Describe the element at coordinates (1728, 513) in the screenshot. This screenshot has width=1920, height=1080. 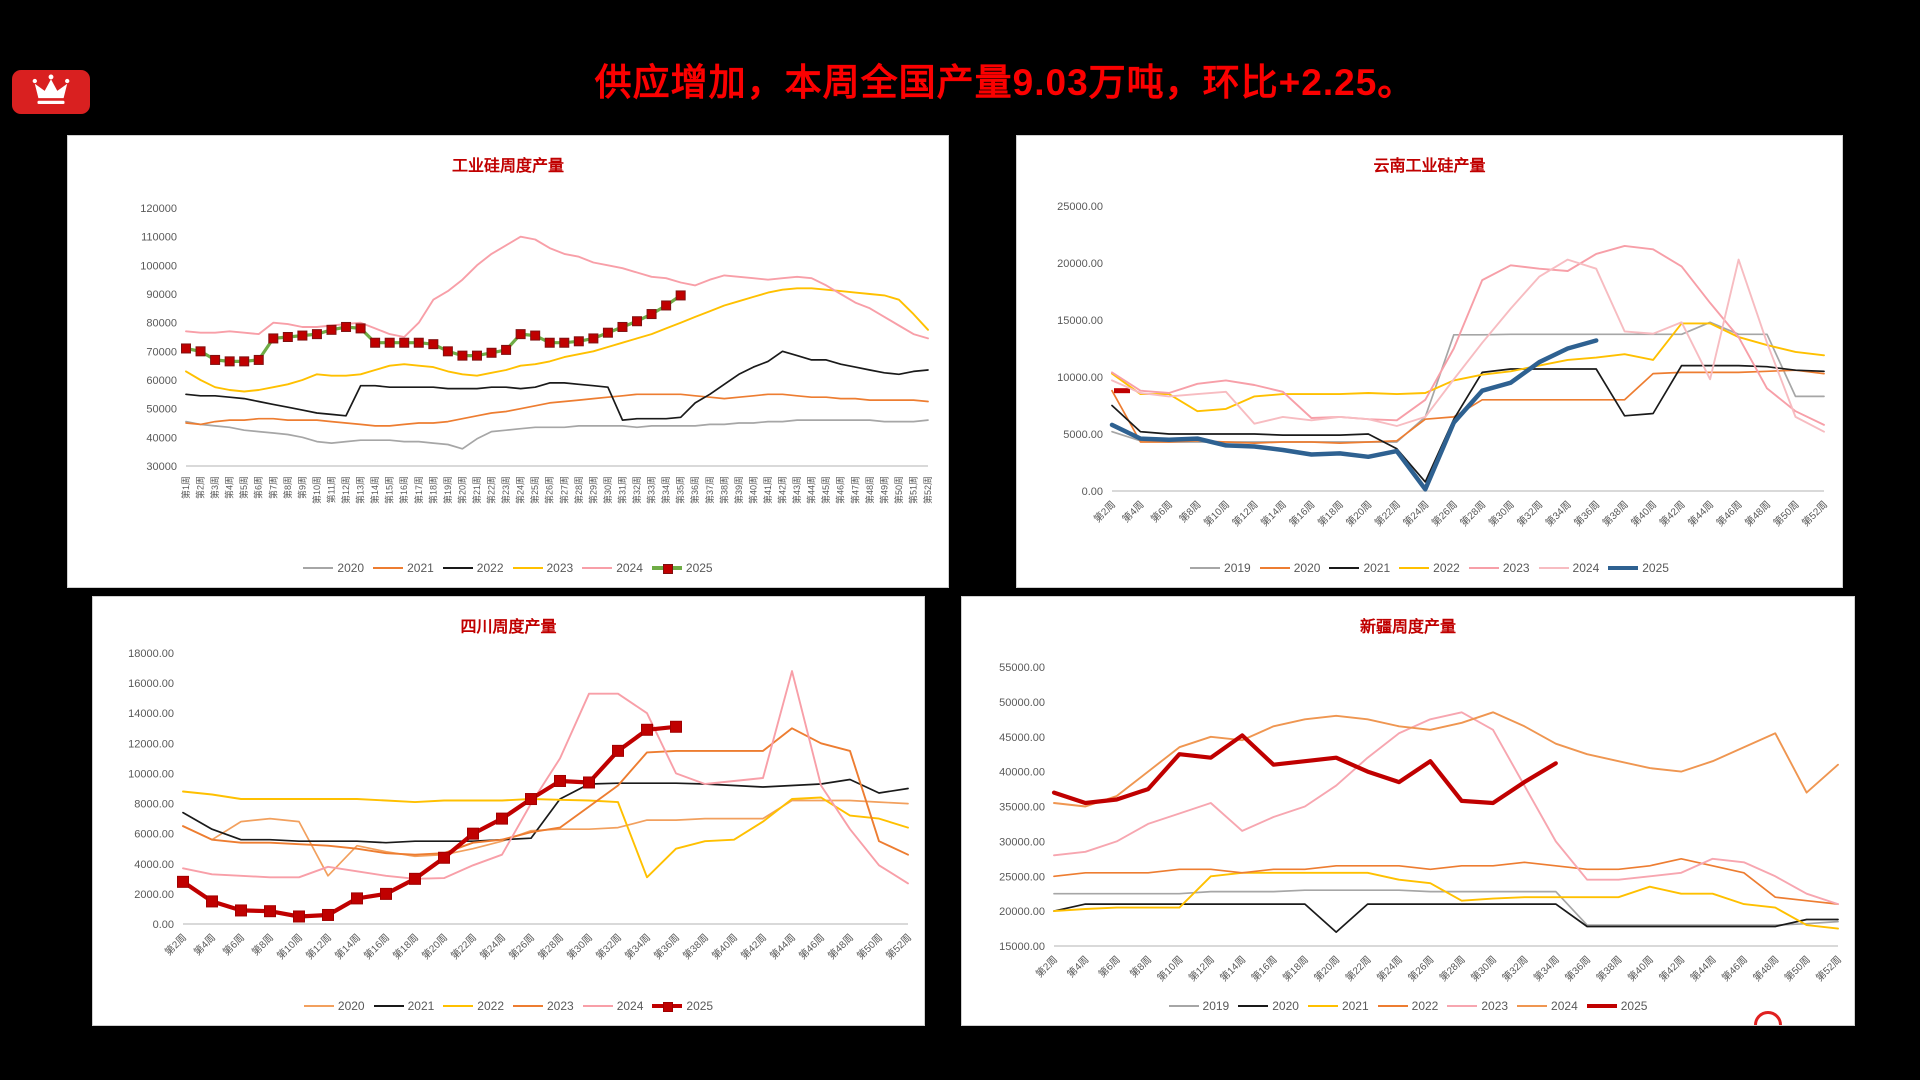
I see `x-axis-tick-label: 第46周` at that location.